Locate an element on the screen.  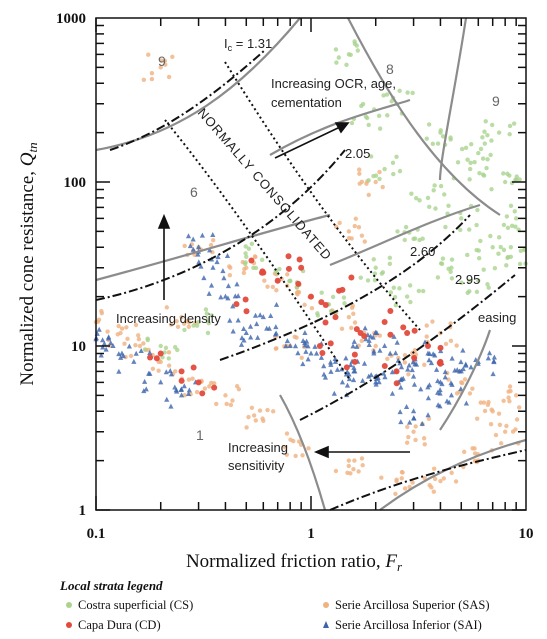
y-tick-1: 1 is located at coordinates (83, 511).